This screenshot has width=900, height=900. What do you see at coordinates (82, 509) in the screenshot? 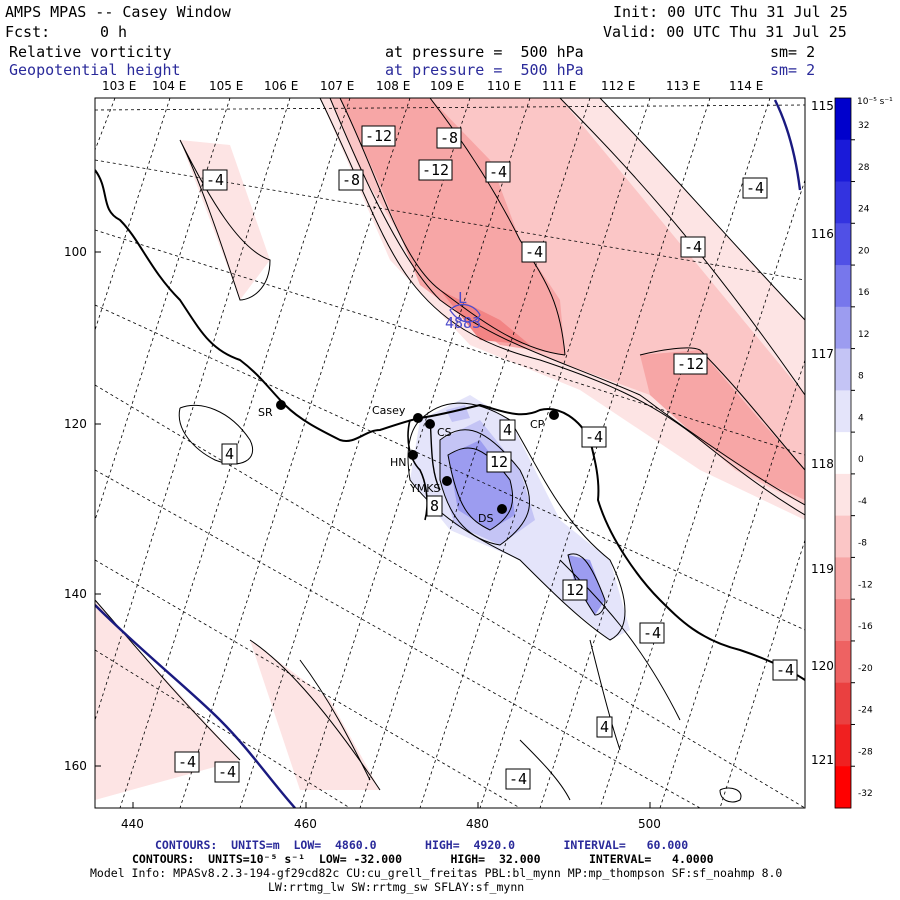
I see `y-tick-labels: 100 120 140 160` at bounding box center [82, 509].